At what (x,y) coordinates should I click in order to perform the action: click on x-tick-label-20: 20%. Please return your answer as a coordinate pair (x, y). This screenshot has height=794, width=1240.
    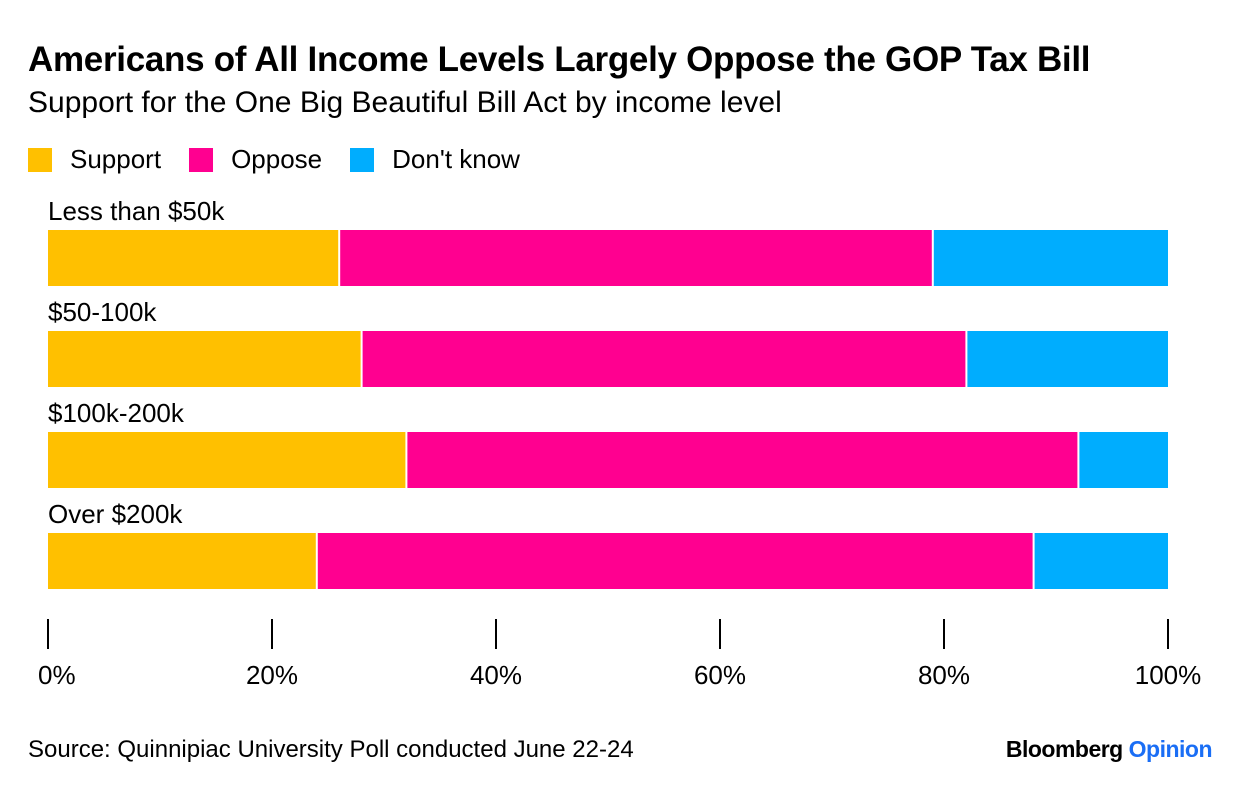
    Looking at the image, I should click on (272, 675).